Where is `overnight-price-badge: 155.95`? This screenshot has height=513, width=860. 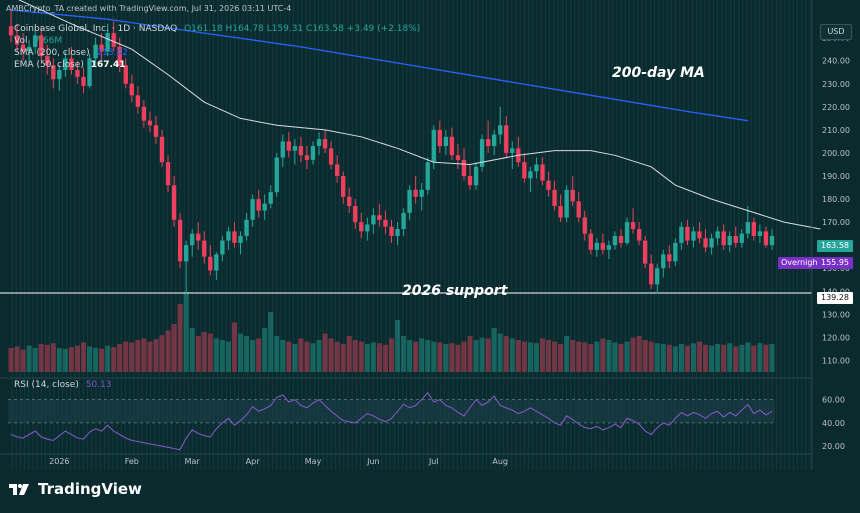
overnight-price-badge: 155.95 is located at coordinates (835, 263).